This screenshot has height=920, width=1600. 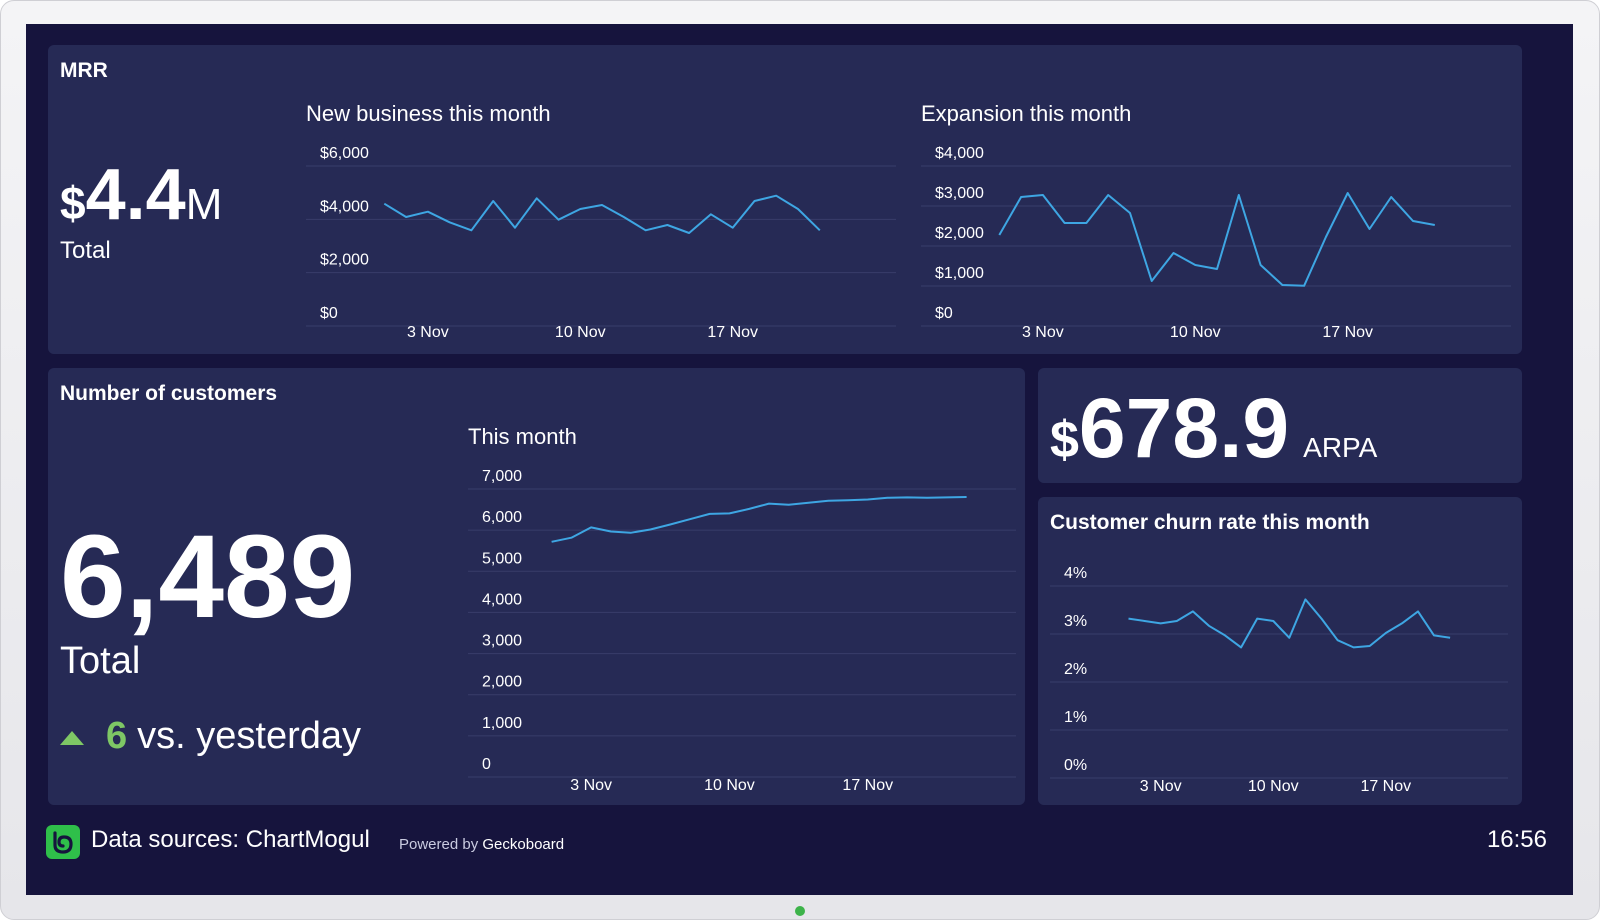 What do you see at coordinates (1075, 717) in the screenshot?
I see `y-tick-label: 1%` at bounding box center [1075, 717].